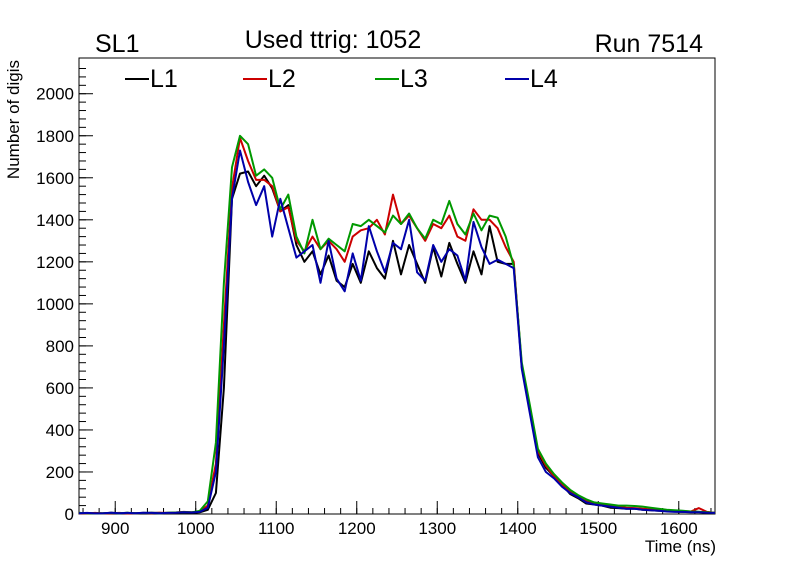  Describe the element at coordinates (55, 304) in the screenshot. I see `y-tick-label: 1000` at that location.